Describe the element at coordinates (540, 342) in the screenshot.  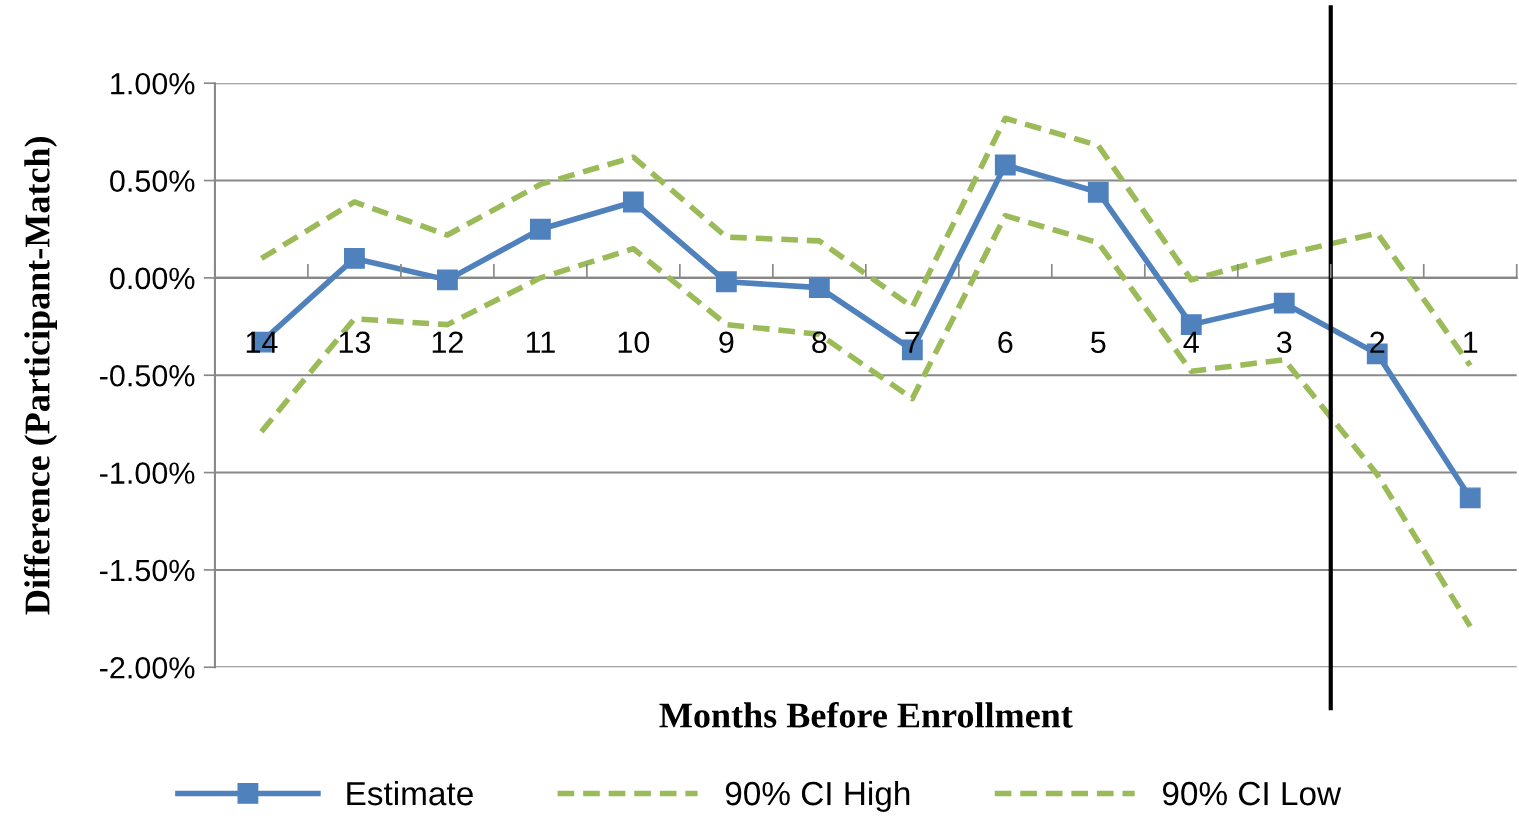
I see `x-tick-label: 11` at that location.